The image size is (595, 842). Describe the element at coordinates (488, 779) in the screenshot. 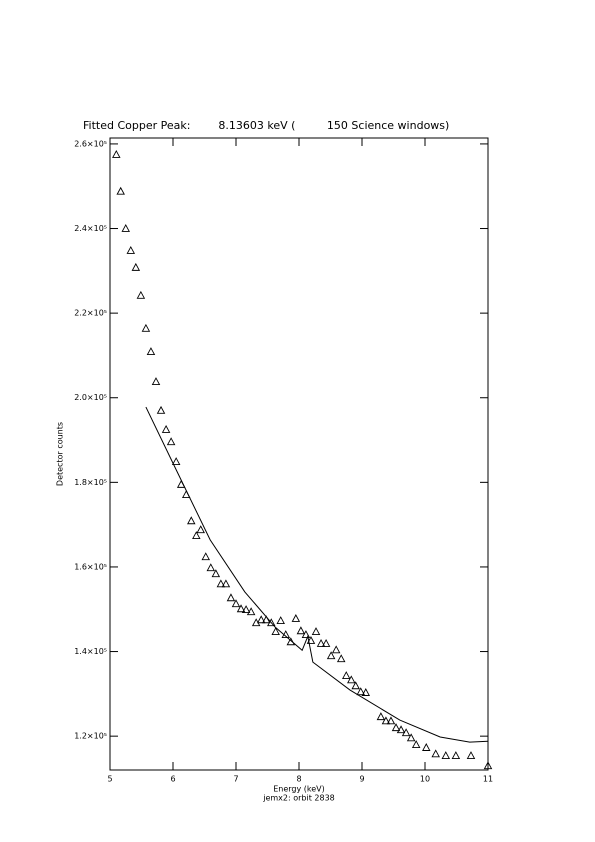

I see `x-tick-label: 11` at that location.